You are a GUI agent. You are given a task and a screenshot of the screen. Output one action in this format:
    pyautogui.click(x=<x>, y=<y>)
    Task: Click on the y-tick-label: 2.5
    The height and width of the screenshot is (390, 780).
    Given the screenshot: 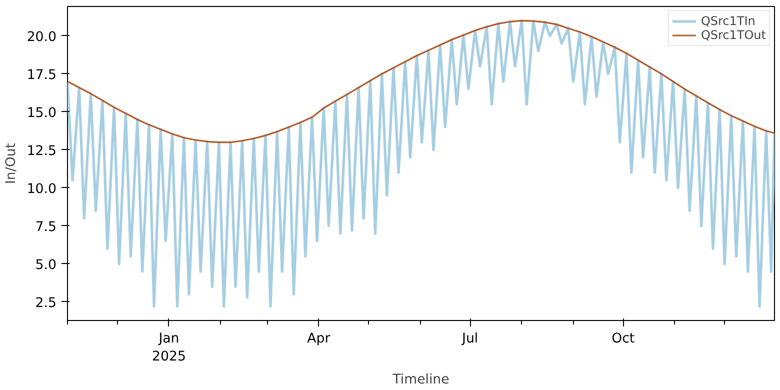 What is the action you would take?
    pyautogui.click(x=46, y=303)
    